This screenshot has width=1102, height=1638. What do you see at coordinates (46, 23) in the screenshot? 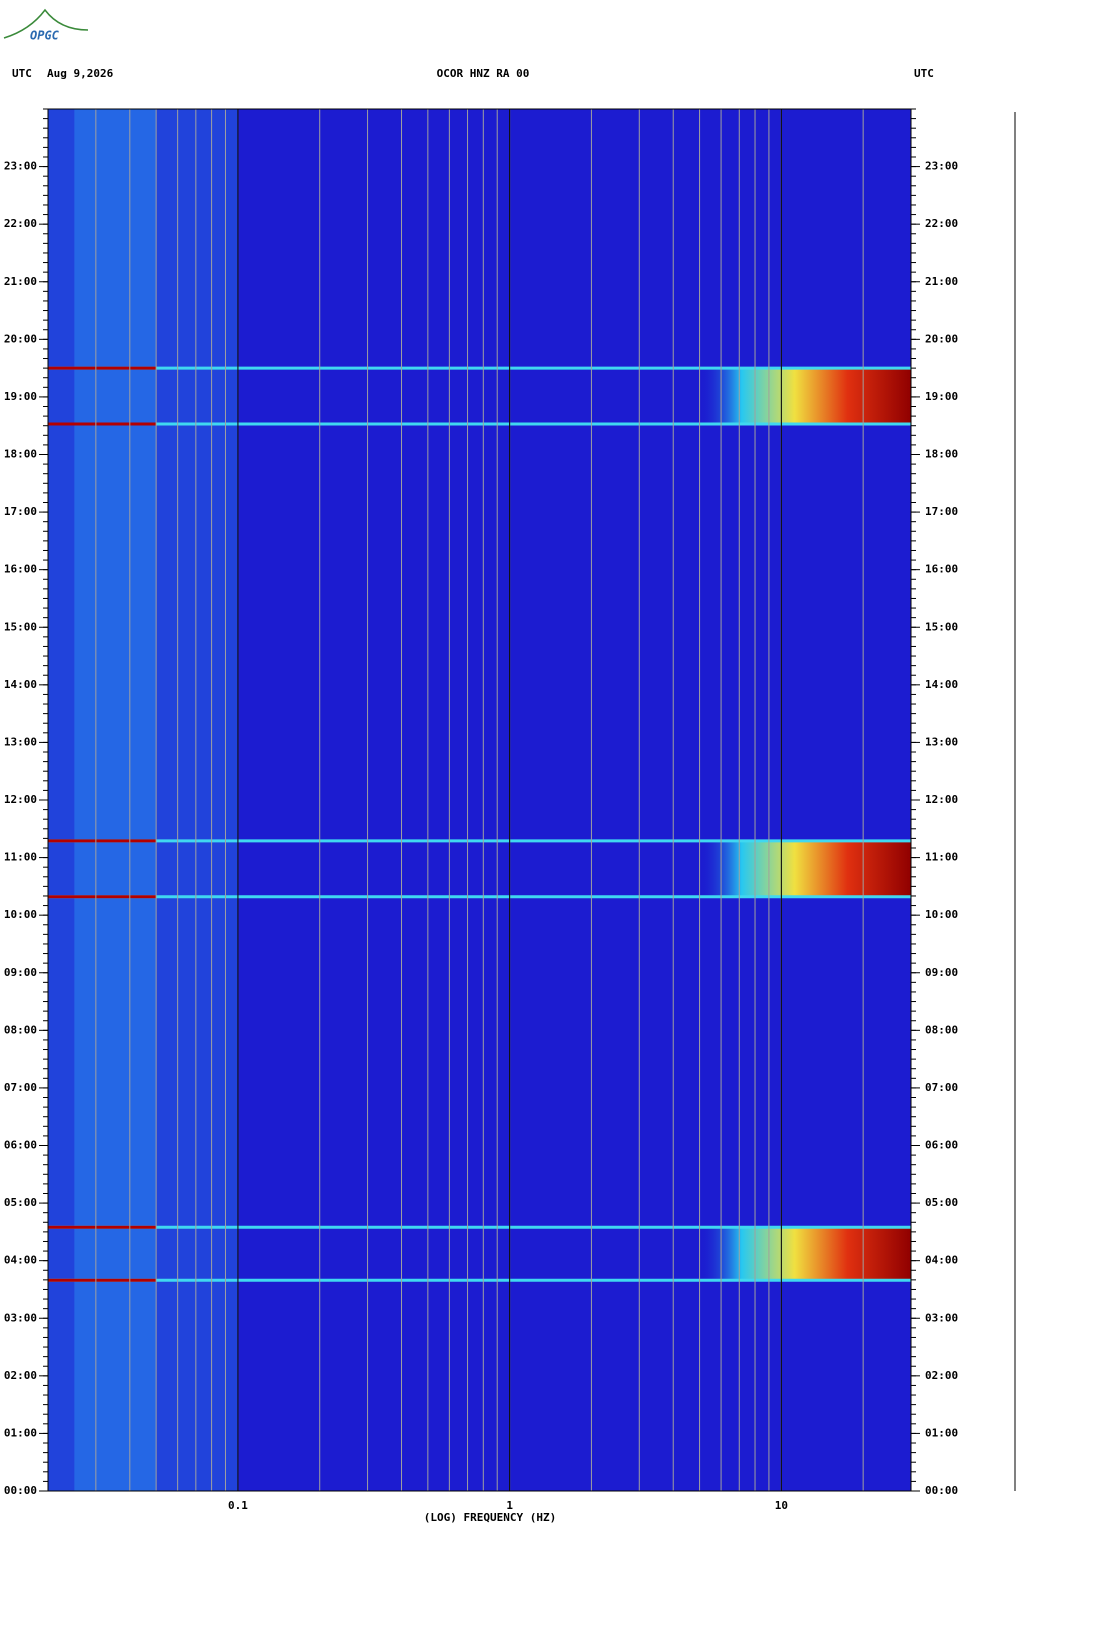
I see `logo-mark` at bounding box center [46, 23].